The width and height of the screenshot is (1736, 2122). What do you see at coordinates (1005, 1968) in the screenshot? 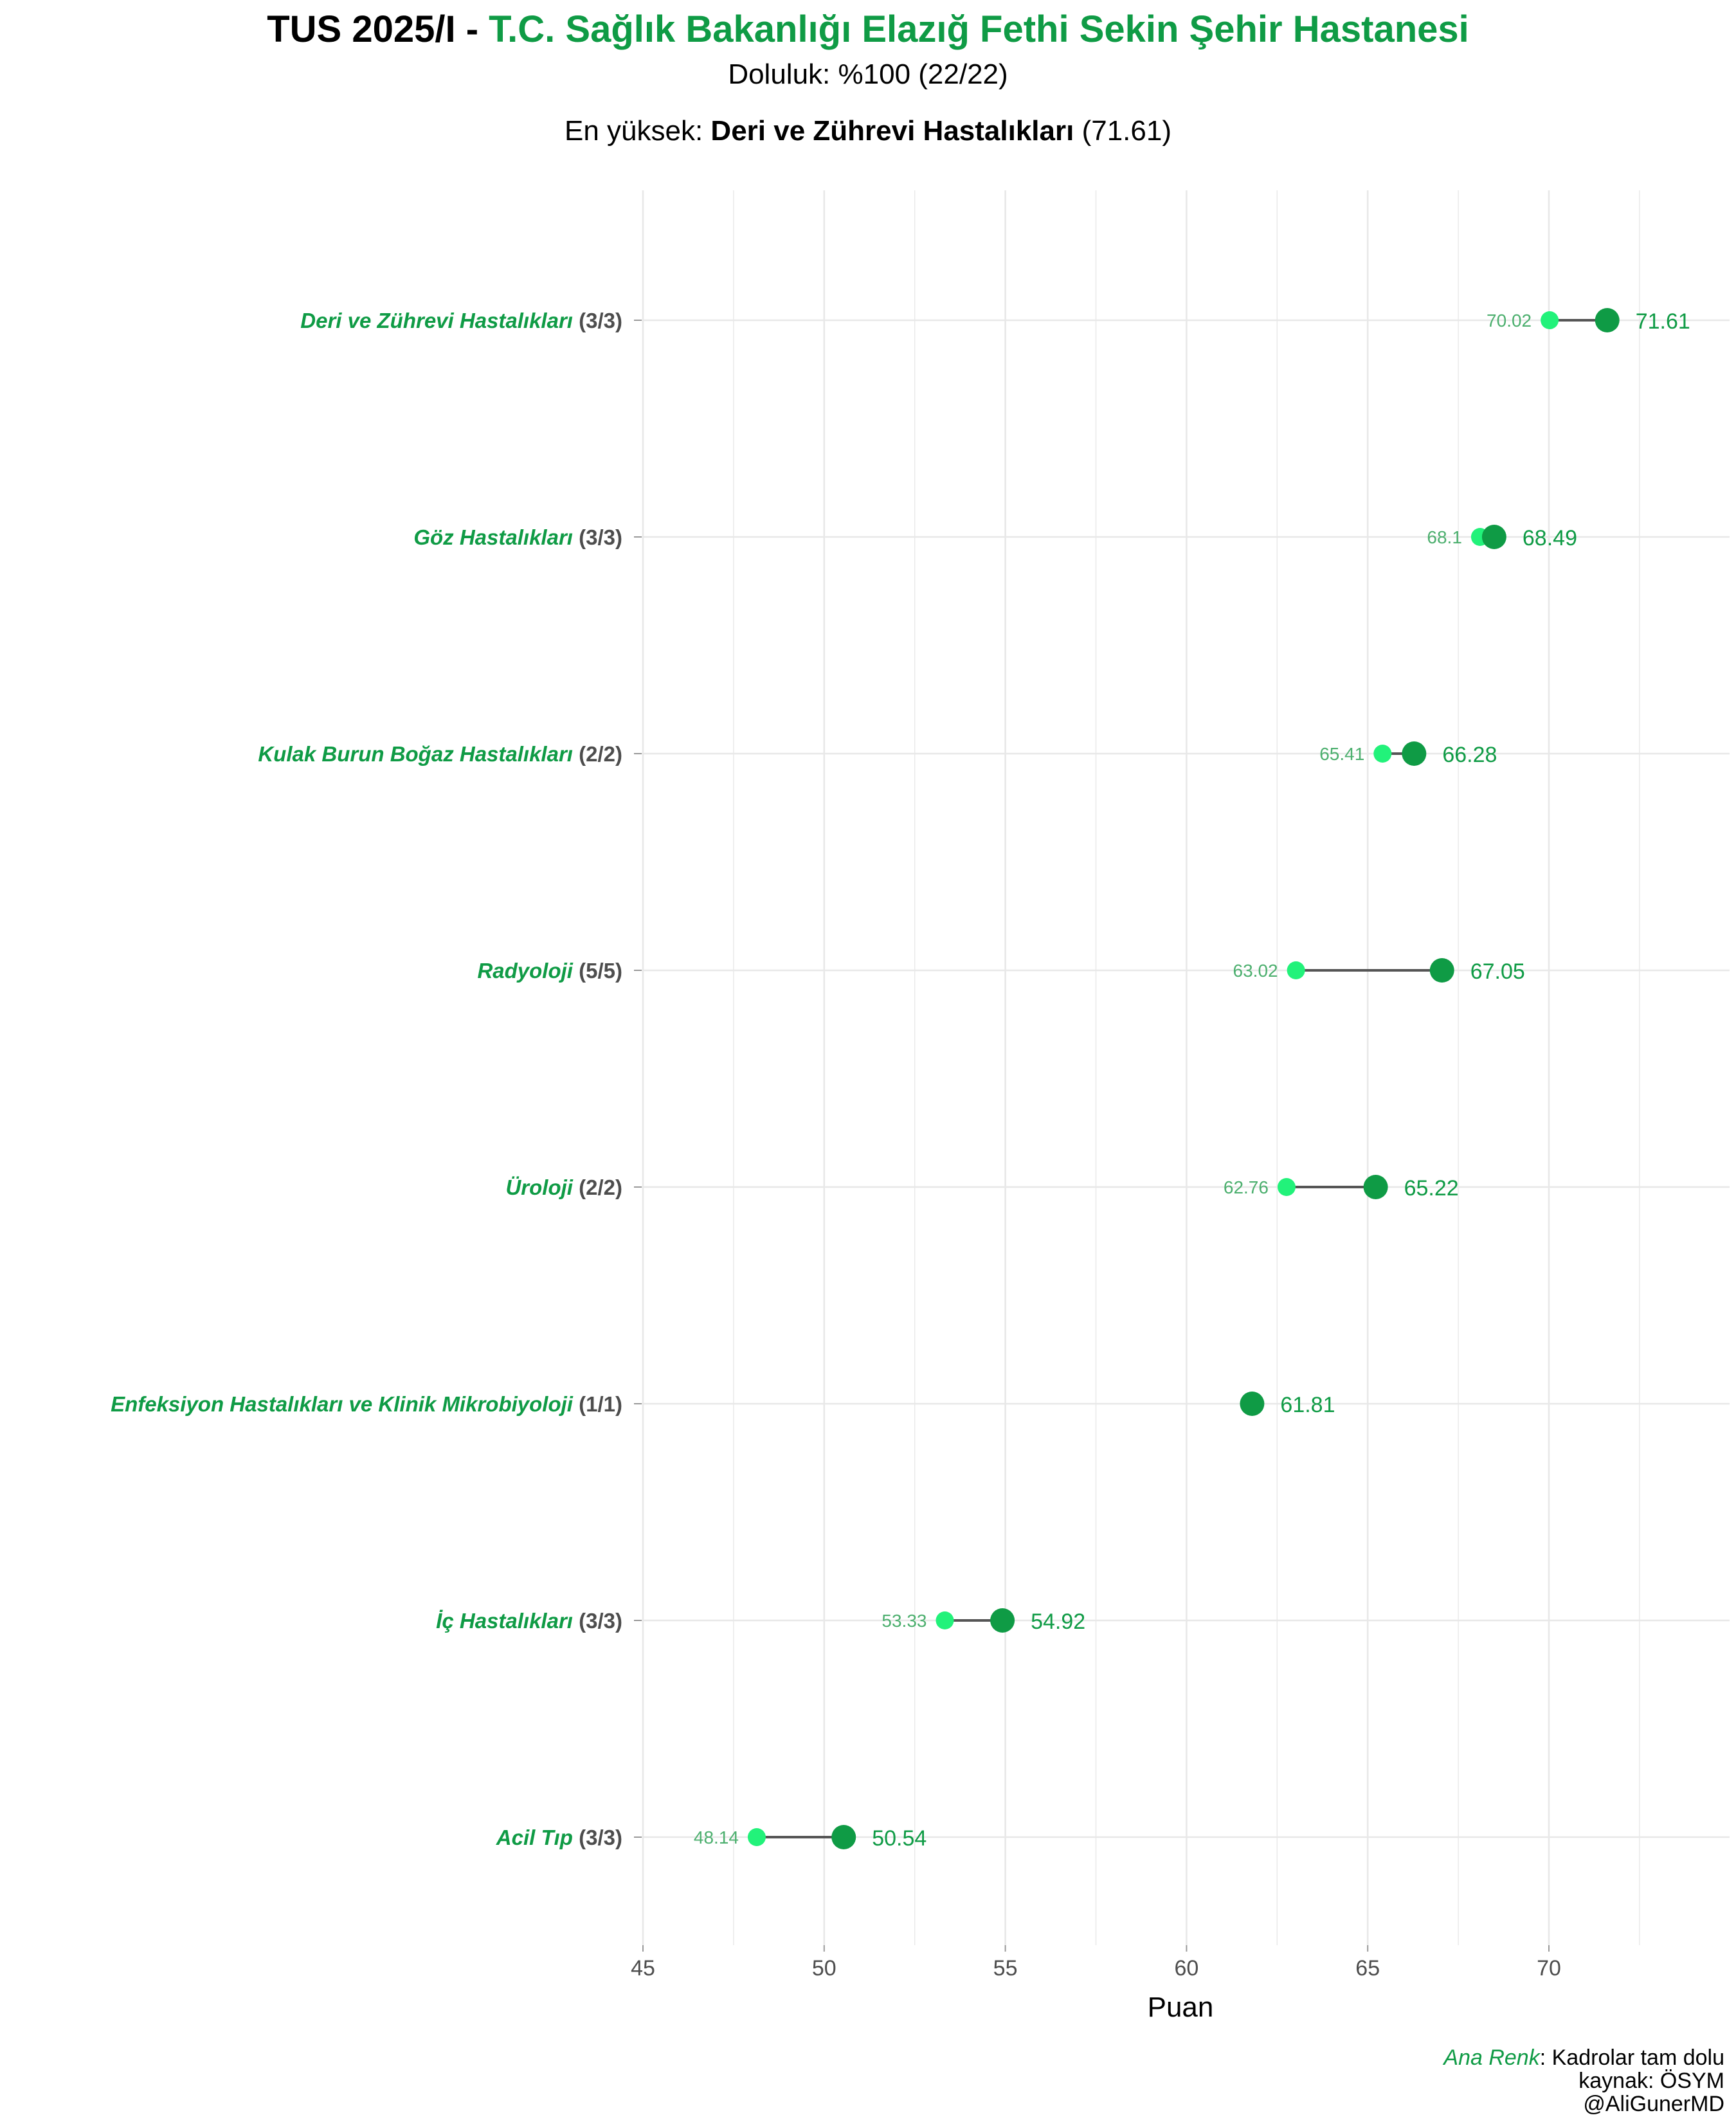
I see `x-tick-label: 55` at bounding box center [1005, 1968].